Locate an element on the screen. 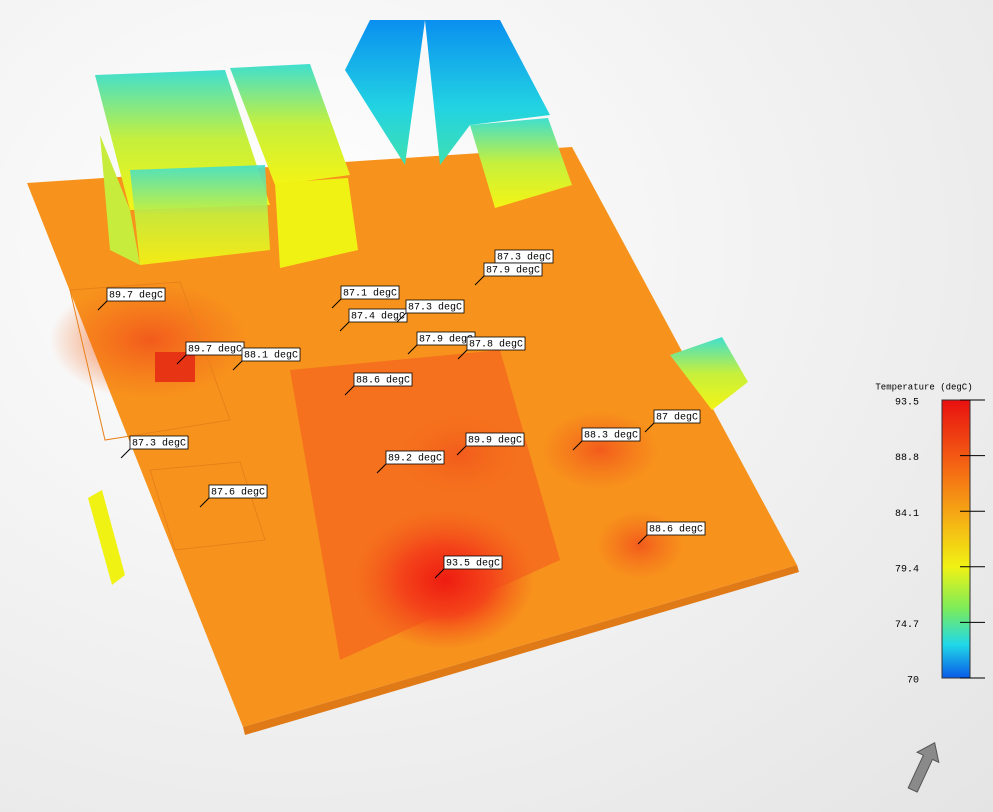 This screenshot has height=812, width=993. probe-label: 87.1 degC is located at coordinates (370, 294).